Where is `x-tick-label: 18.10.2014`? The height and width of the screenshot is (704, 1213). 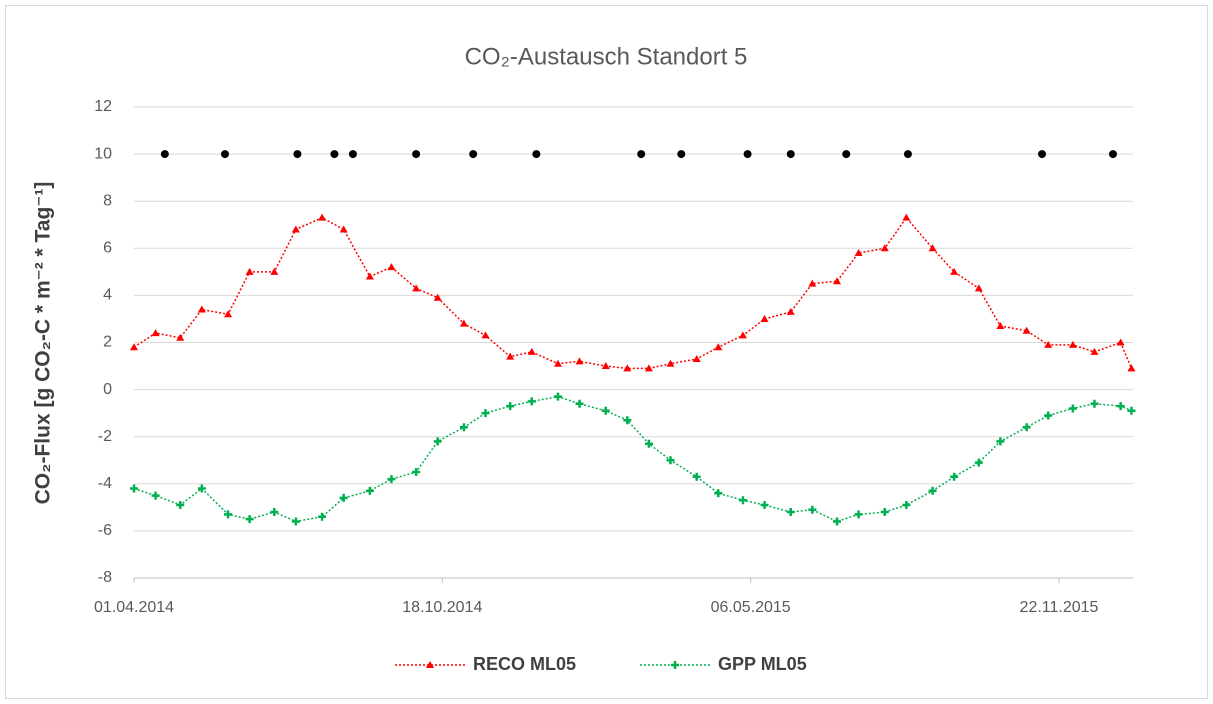 x-tick-label: 18.10.2014 is located at coordinates (442, 607).